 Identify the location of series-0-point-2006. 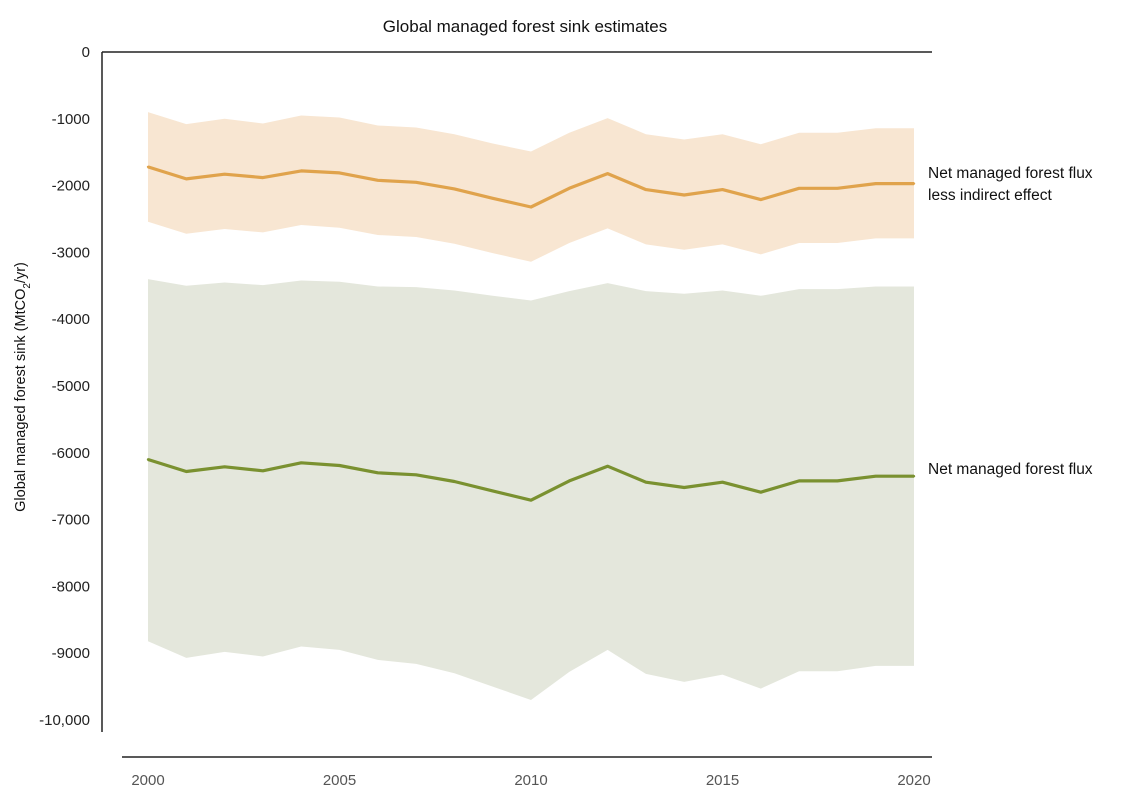
(377, 180).